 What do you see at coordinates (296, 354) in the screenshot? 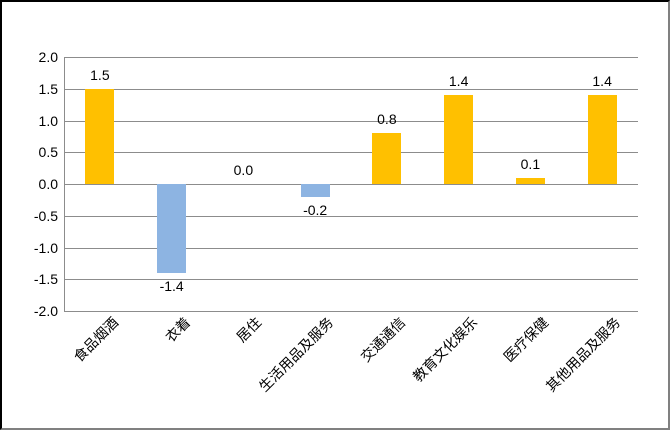
I see `category-label: 生活用品及服务` at bounding box center [296, 354].